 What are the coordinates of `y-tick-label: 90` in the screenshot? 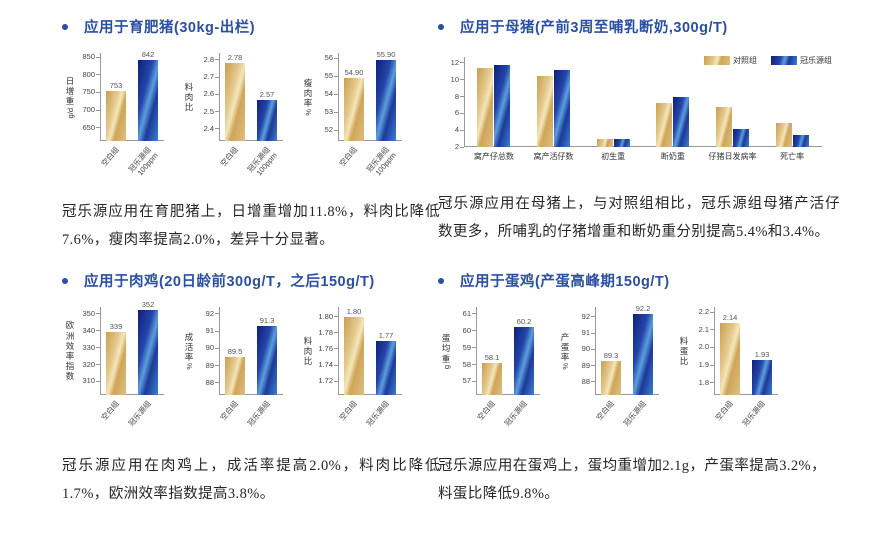 It's located at (585, 349).